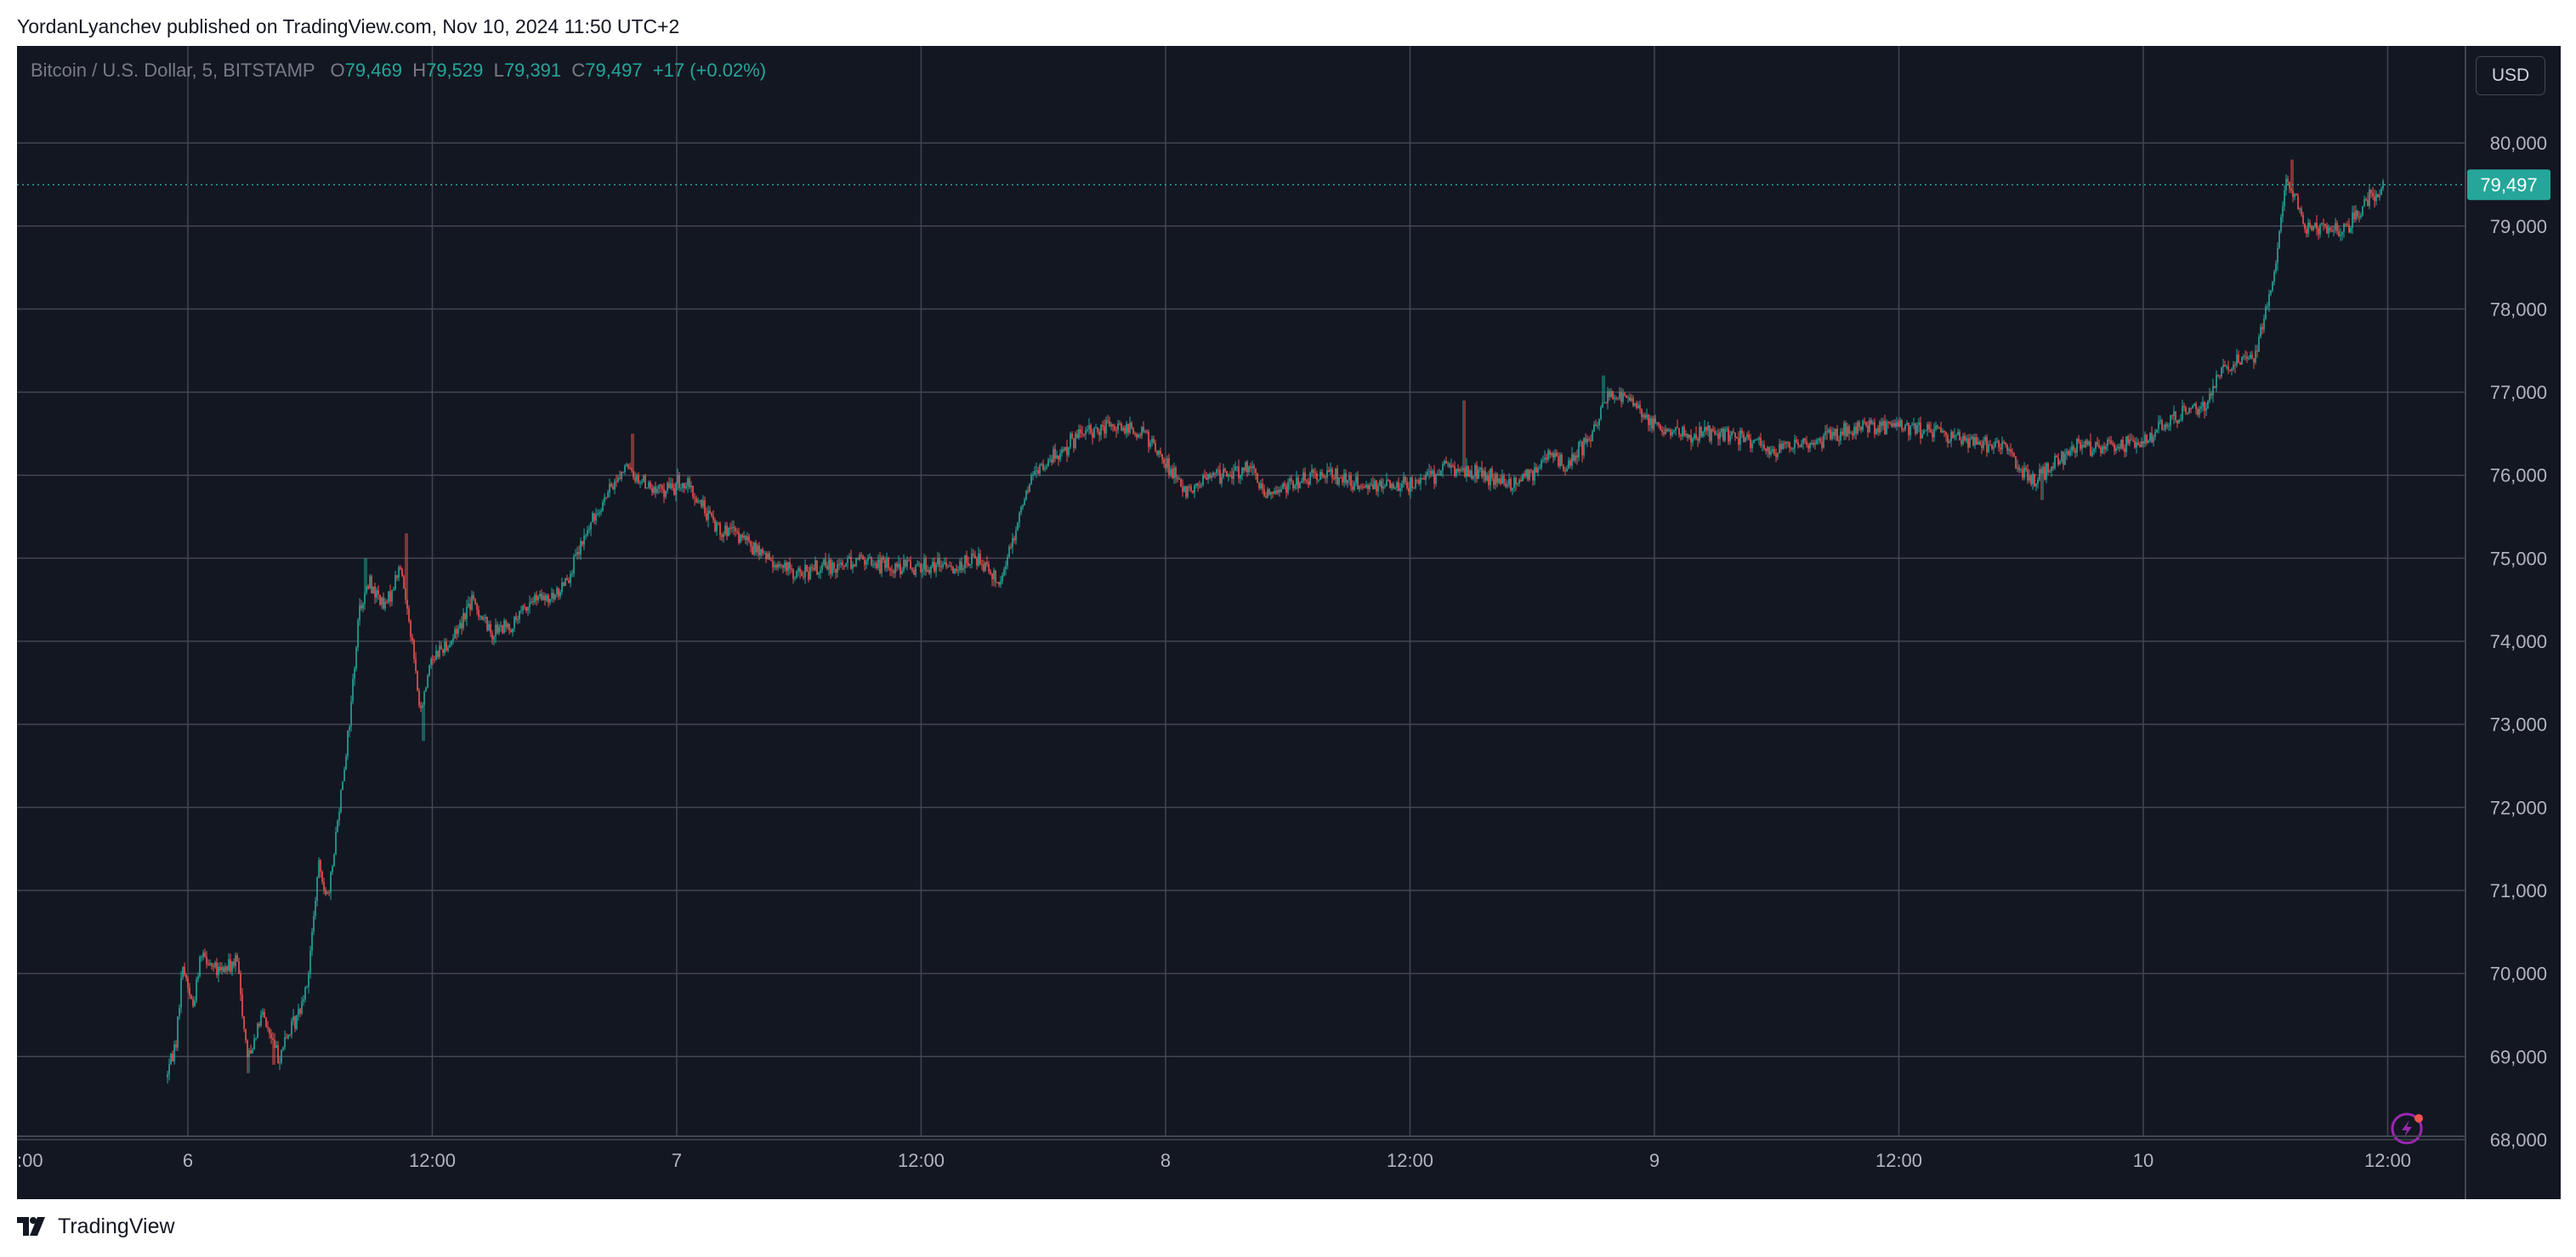 This screenshot has height=1257, width=2576. Describe the element at coordinates (173, 70) in the screenshot. I see `symbol-name: Bitcoin / U.S. Dollar, 5, BITSTAMP` at that location.